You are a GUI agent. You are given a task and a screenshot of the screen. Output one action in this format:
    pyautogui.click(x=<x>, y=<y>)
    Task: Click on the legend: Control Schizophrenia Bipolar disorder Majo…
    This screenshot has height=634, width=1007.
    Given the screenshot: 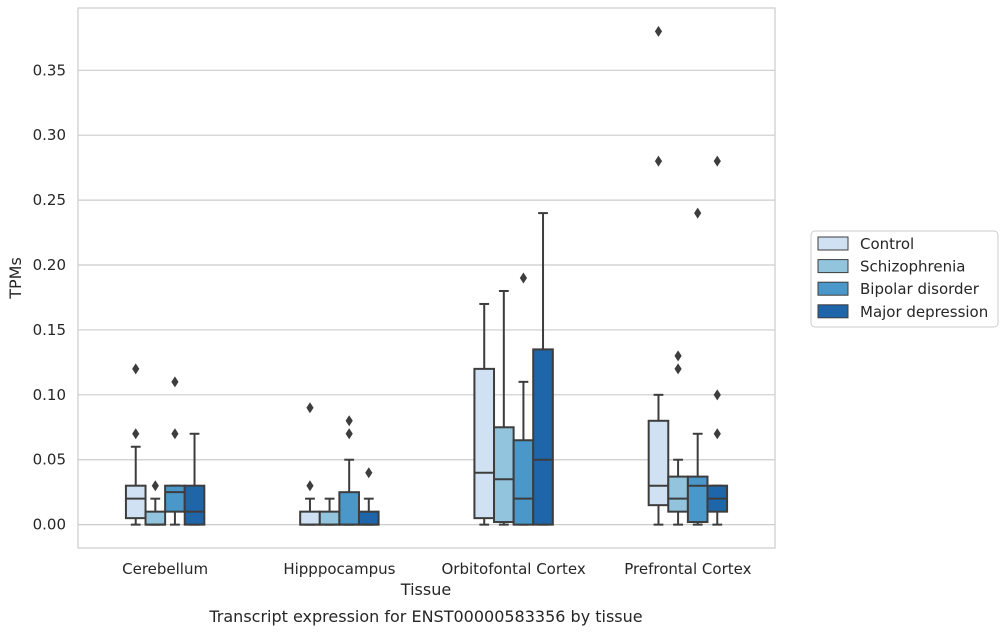 What is the action you would take?
    pyautogui.click(x=904, y=279)
    